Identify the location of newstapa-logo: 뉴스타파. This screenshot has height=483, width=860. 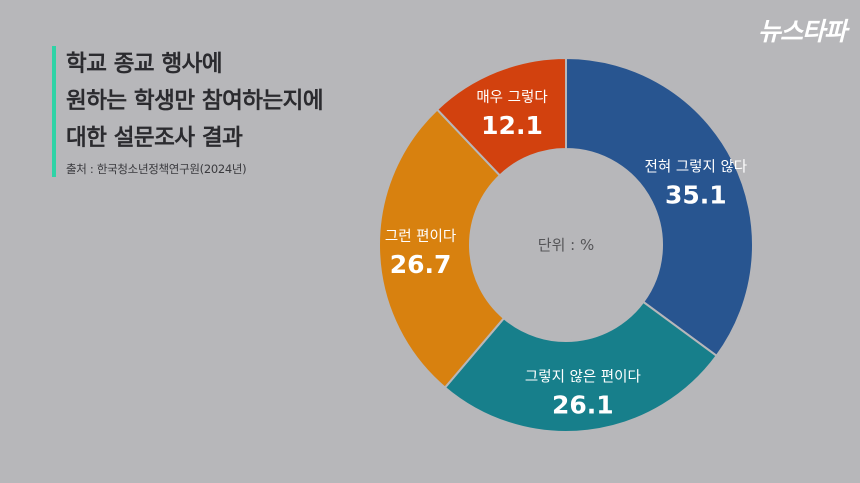
(802, 31).